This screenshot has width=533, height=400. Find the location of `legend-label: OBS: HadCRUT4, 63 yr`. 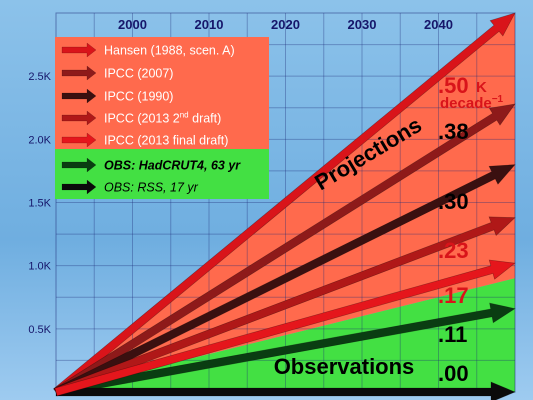

legend-label: OBS: HadCRUT4, 63 yr is located at coordinates (172, 166).